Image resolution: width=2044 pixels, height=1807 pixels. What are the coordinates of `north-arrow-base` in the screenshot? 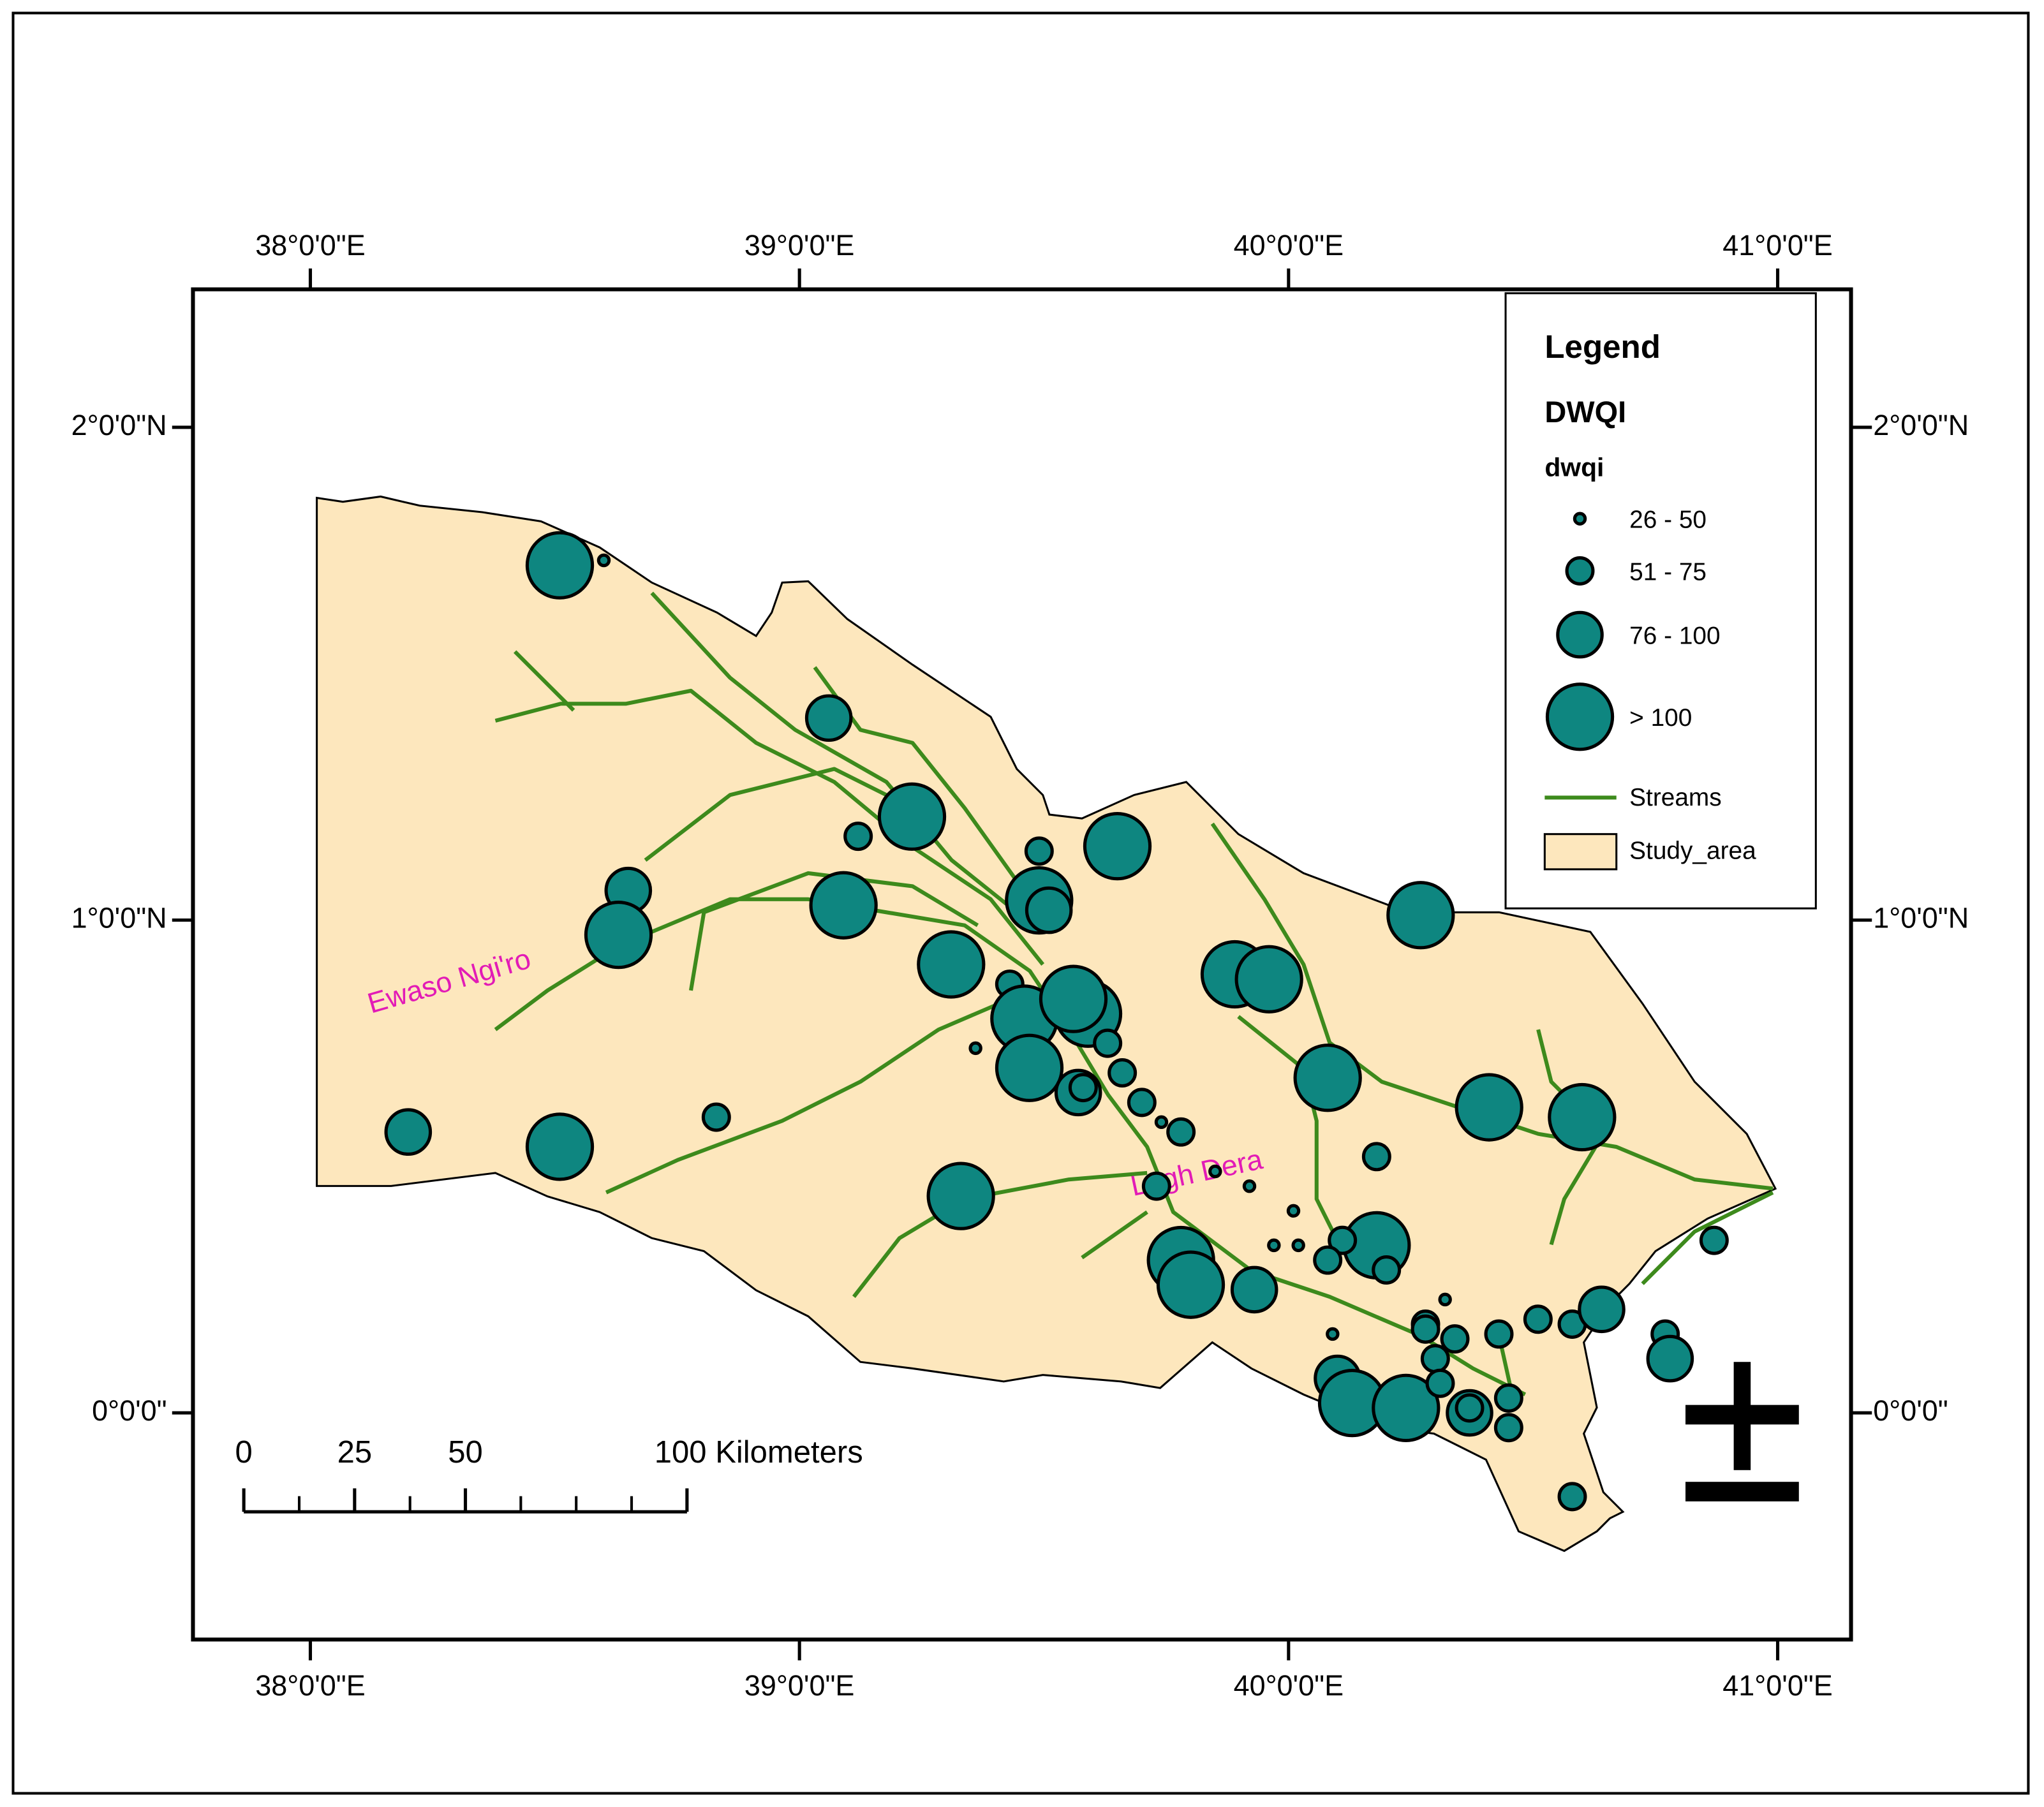 It's located at (1742, 1491).